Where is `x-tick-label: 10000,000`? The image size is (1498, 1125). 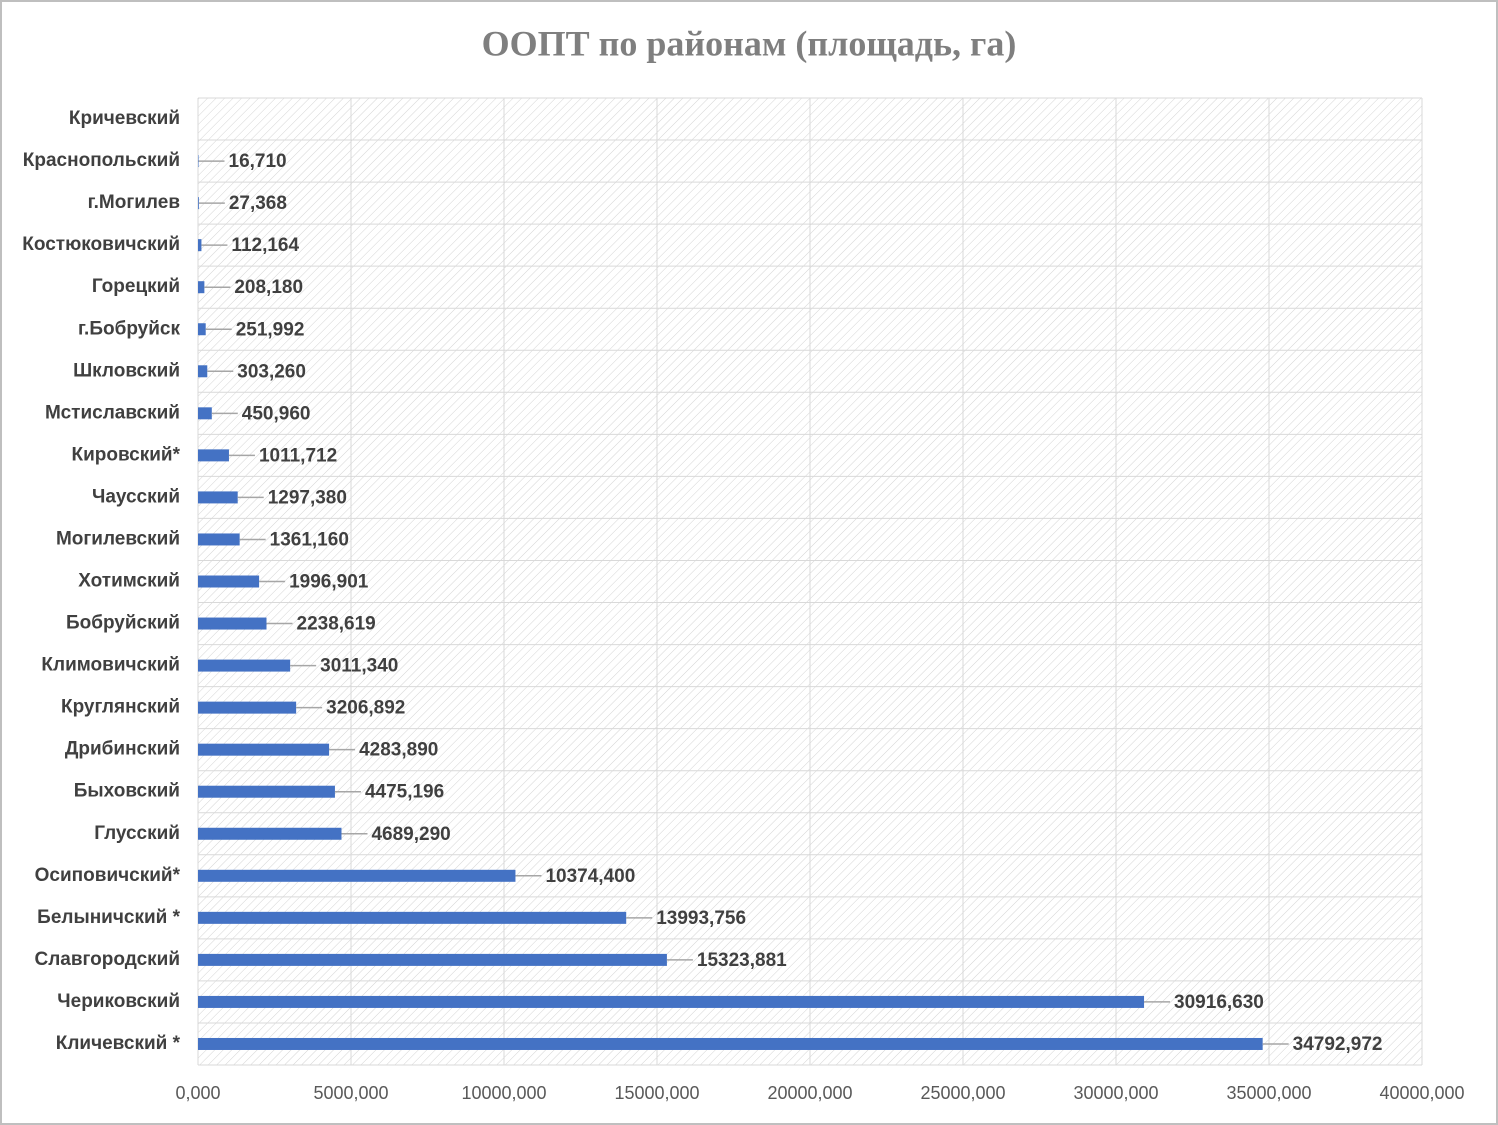
x-tick-label: 10000,000 is located at coordinates (503, 1093).